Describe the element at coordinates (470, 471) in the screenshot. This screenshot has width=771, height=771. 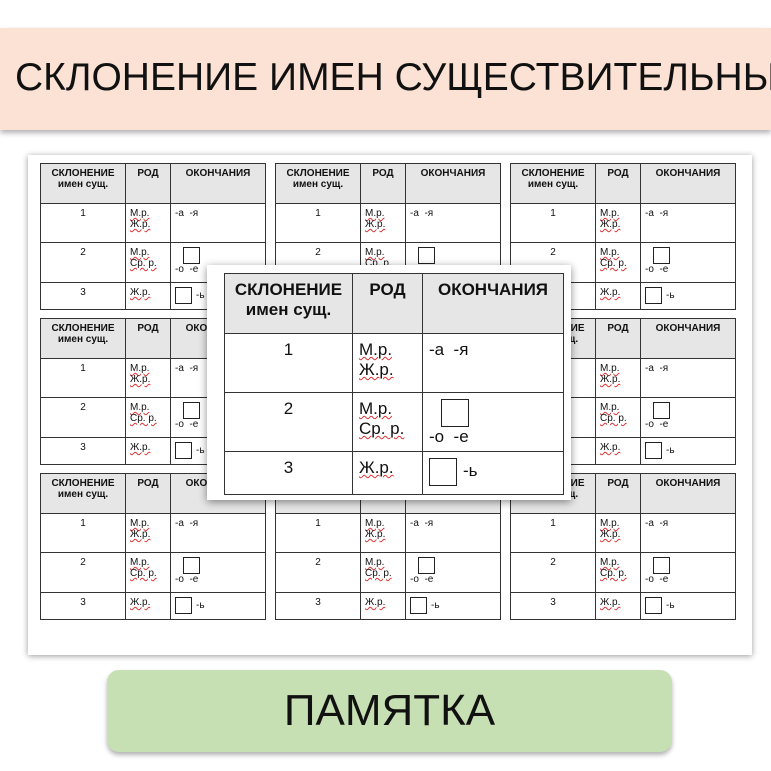
I see `ending: -ь` at that location.